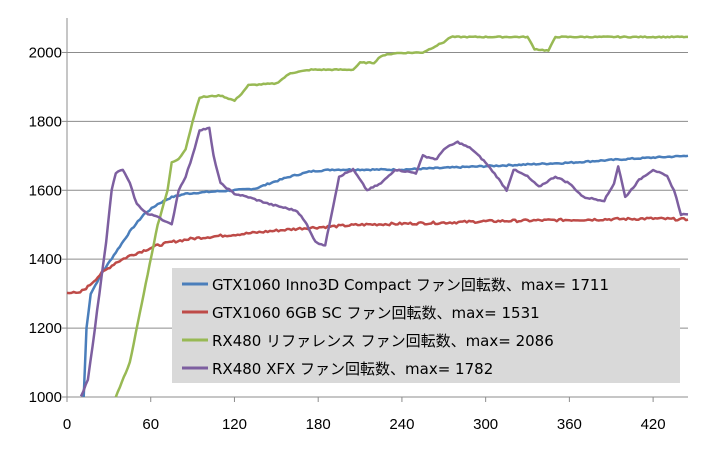 Image resolution: width=714 pixels, height=450 pixels. Describe the element at coordinates (45, 328) in the screenshot. I see `y-tick-label: 1200` at that location.